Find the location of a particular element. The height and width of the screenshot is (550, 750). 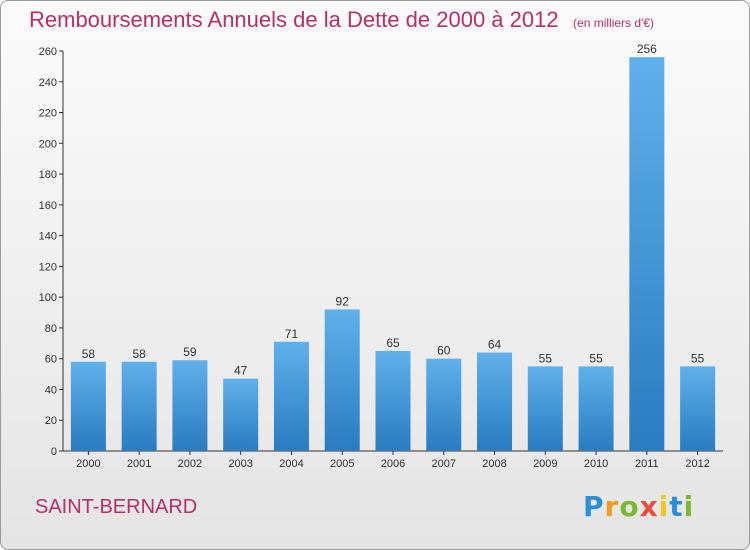

x-tick-label: 2012 is located at coordinates (697, 464).